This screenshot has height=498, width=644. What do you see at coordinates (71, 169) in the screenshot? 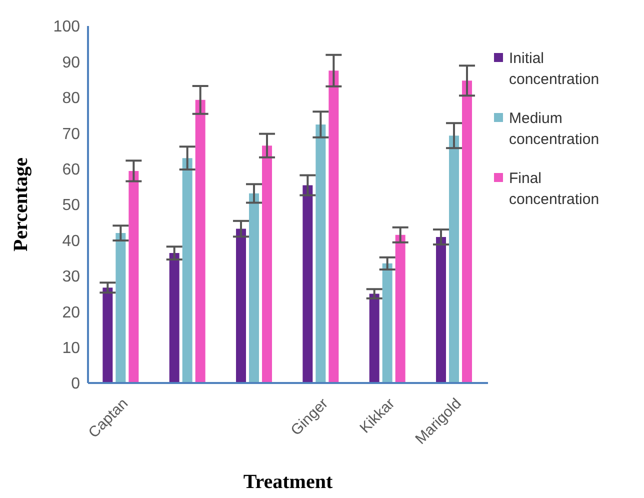
I see `y-tick-label: 60` at bounding box center [71, 169].